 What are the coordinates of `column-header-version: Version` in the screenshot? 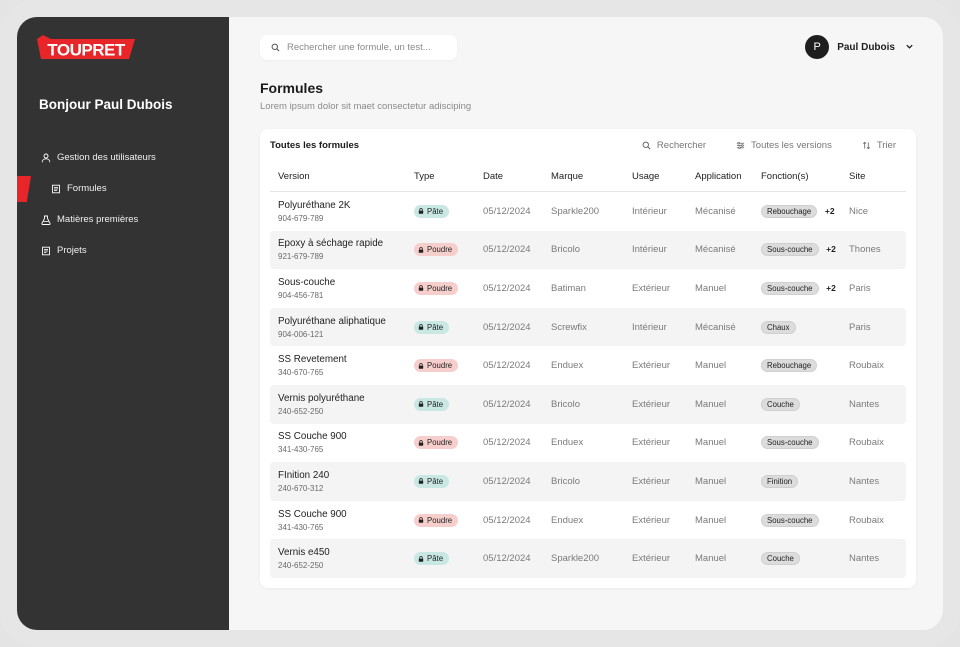 It's located at (294, 176).